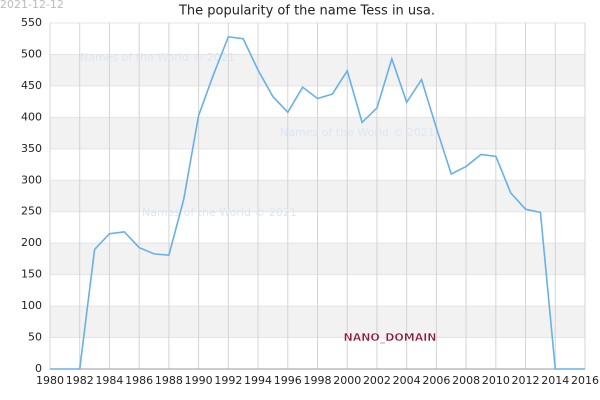  Describe the element at coordinates (436, 380) in the screenshot. I see `x-tick-label: 2006` at that location.